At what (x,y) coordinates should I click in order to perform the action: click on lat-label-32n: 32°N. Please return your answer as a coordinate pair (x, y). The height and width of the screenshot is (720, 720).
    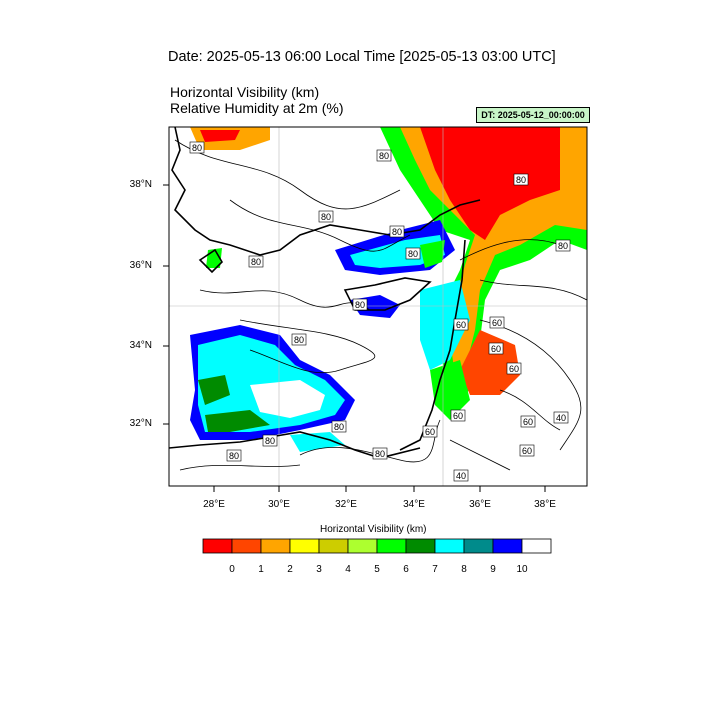
    Looking at the image, I should click on (140, 423).